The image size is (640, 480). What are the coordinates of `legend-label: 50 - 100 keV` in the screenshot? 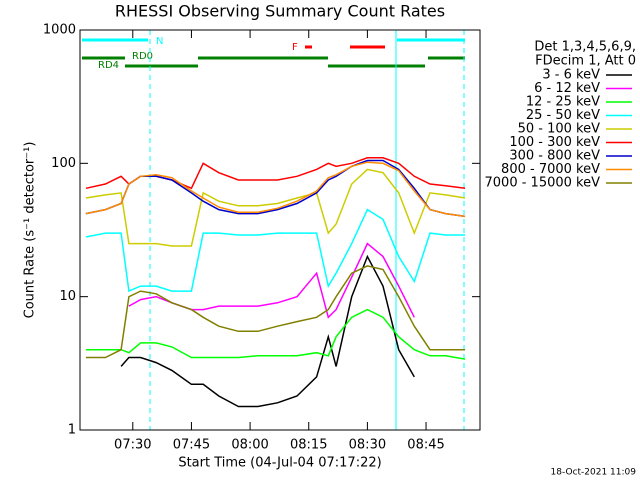 It's located at (559, 129).